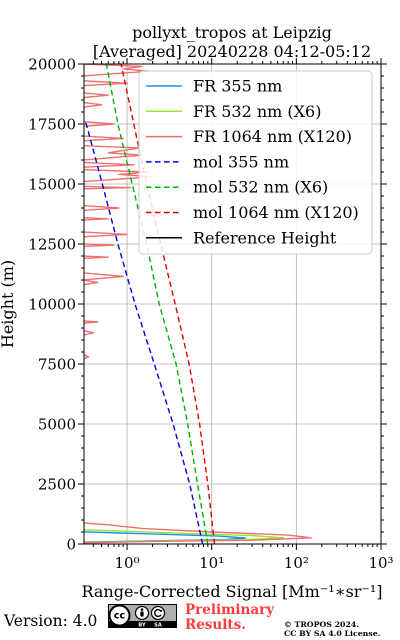  What do you see at coordinates (296, 563) in the screenshot?
I see `x-tick-label: 10²` at bounding box center [296, 563].